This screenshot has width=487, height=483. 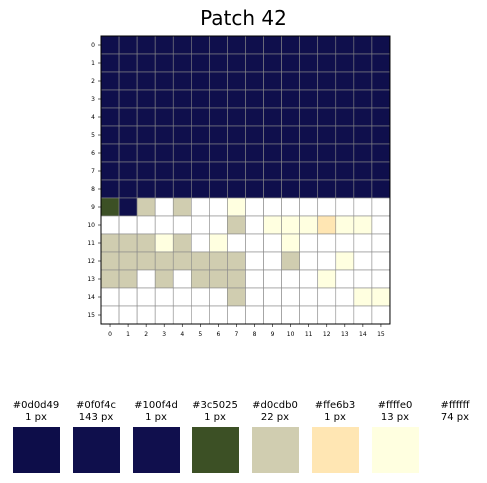 I want to click on swatch-label: #0d0d49 1 px, so click(x=36, y=412).